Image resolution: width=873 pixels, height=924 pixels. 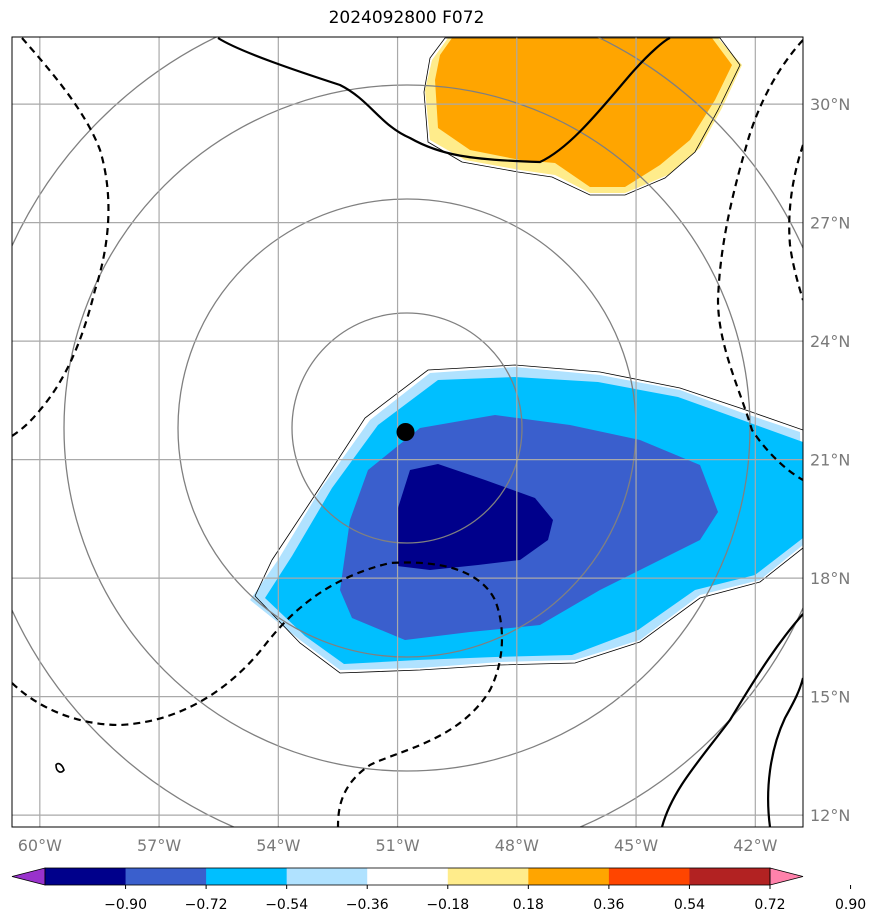 What do you see at coordinates (755, 845) in the screenshot?
I see `lon-tick-label: 42°W` at bounding box center [755, 845].